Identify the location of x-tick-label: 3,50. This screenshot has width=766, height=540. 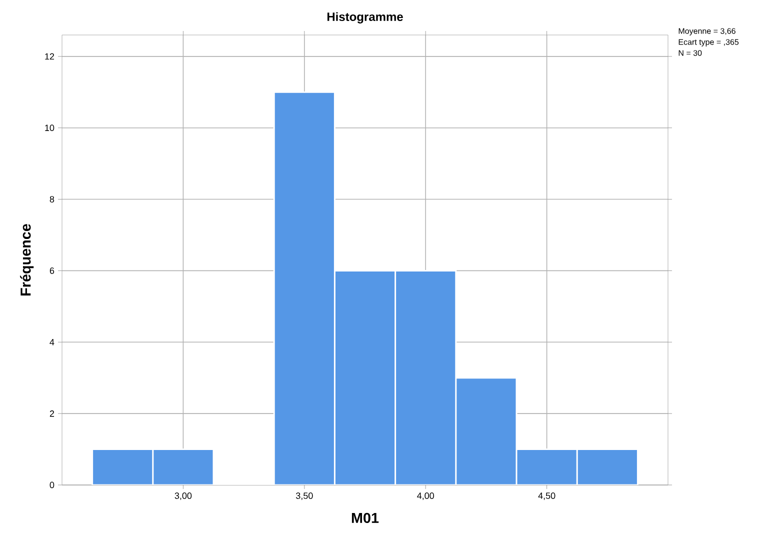
(304, 496).